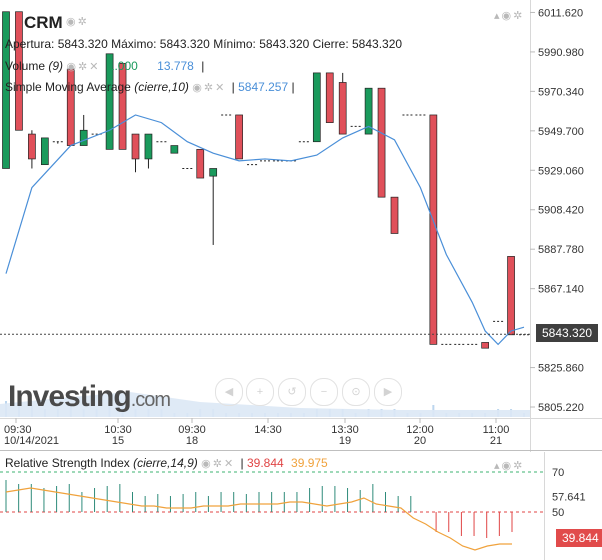 The image size is (602, 560). I want to click on x-tick-date: 15, so click(118, 441).